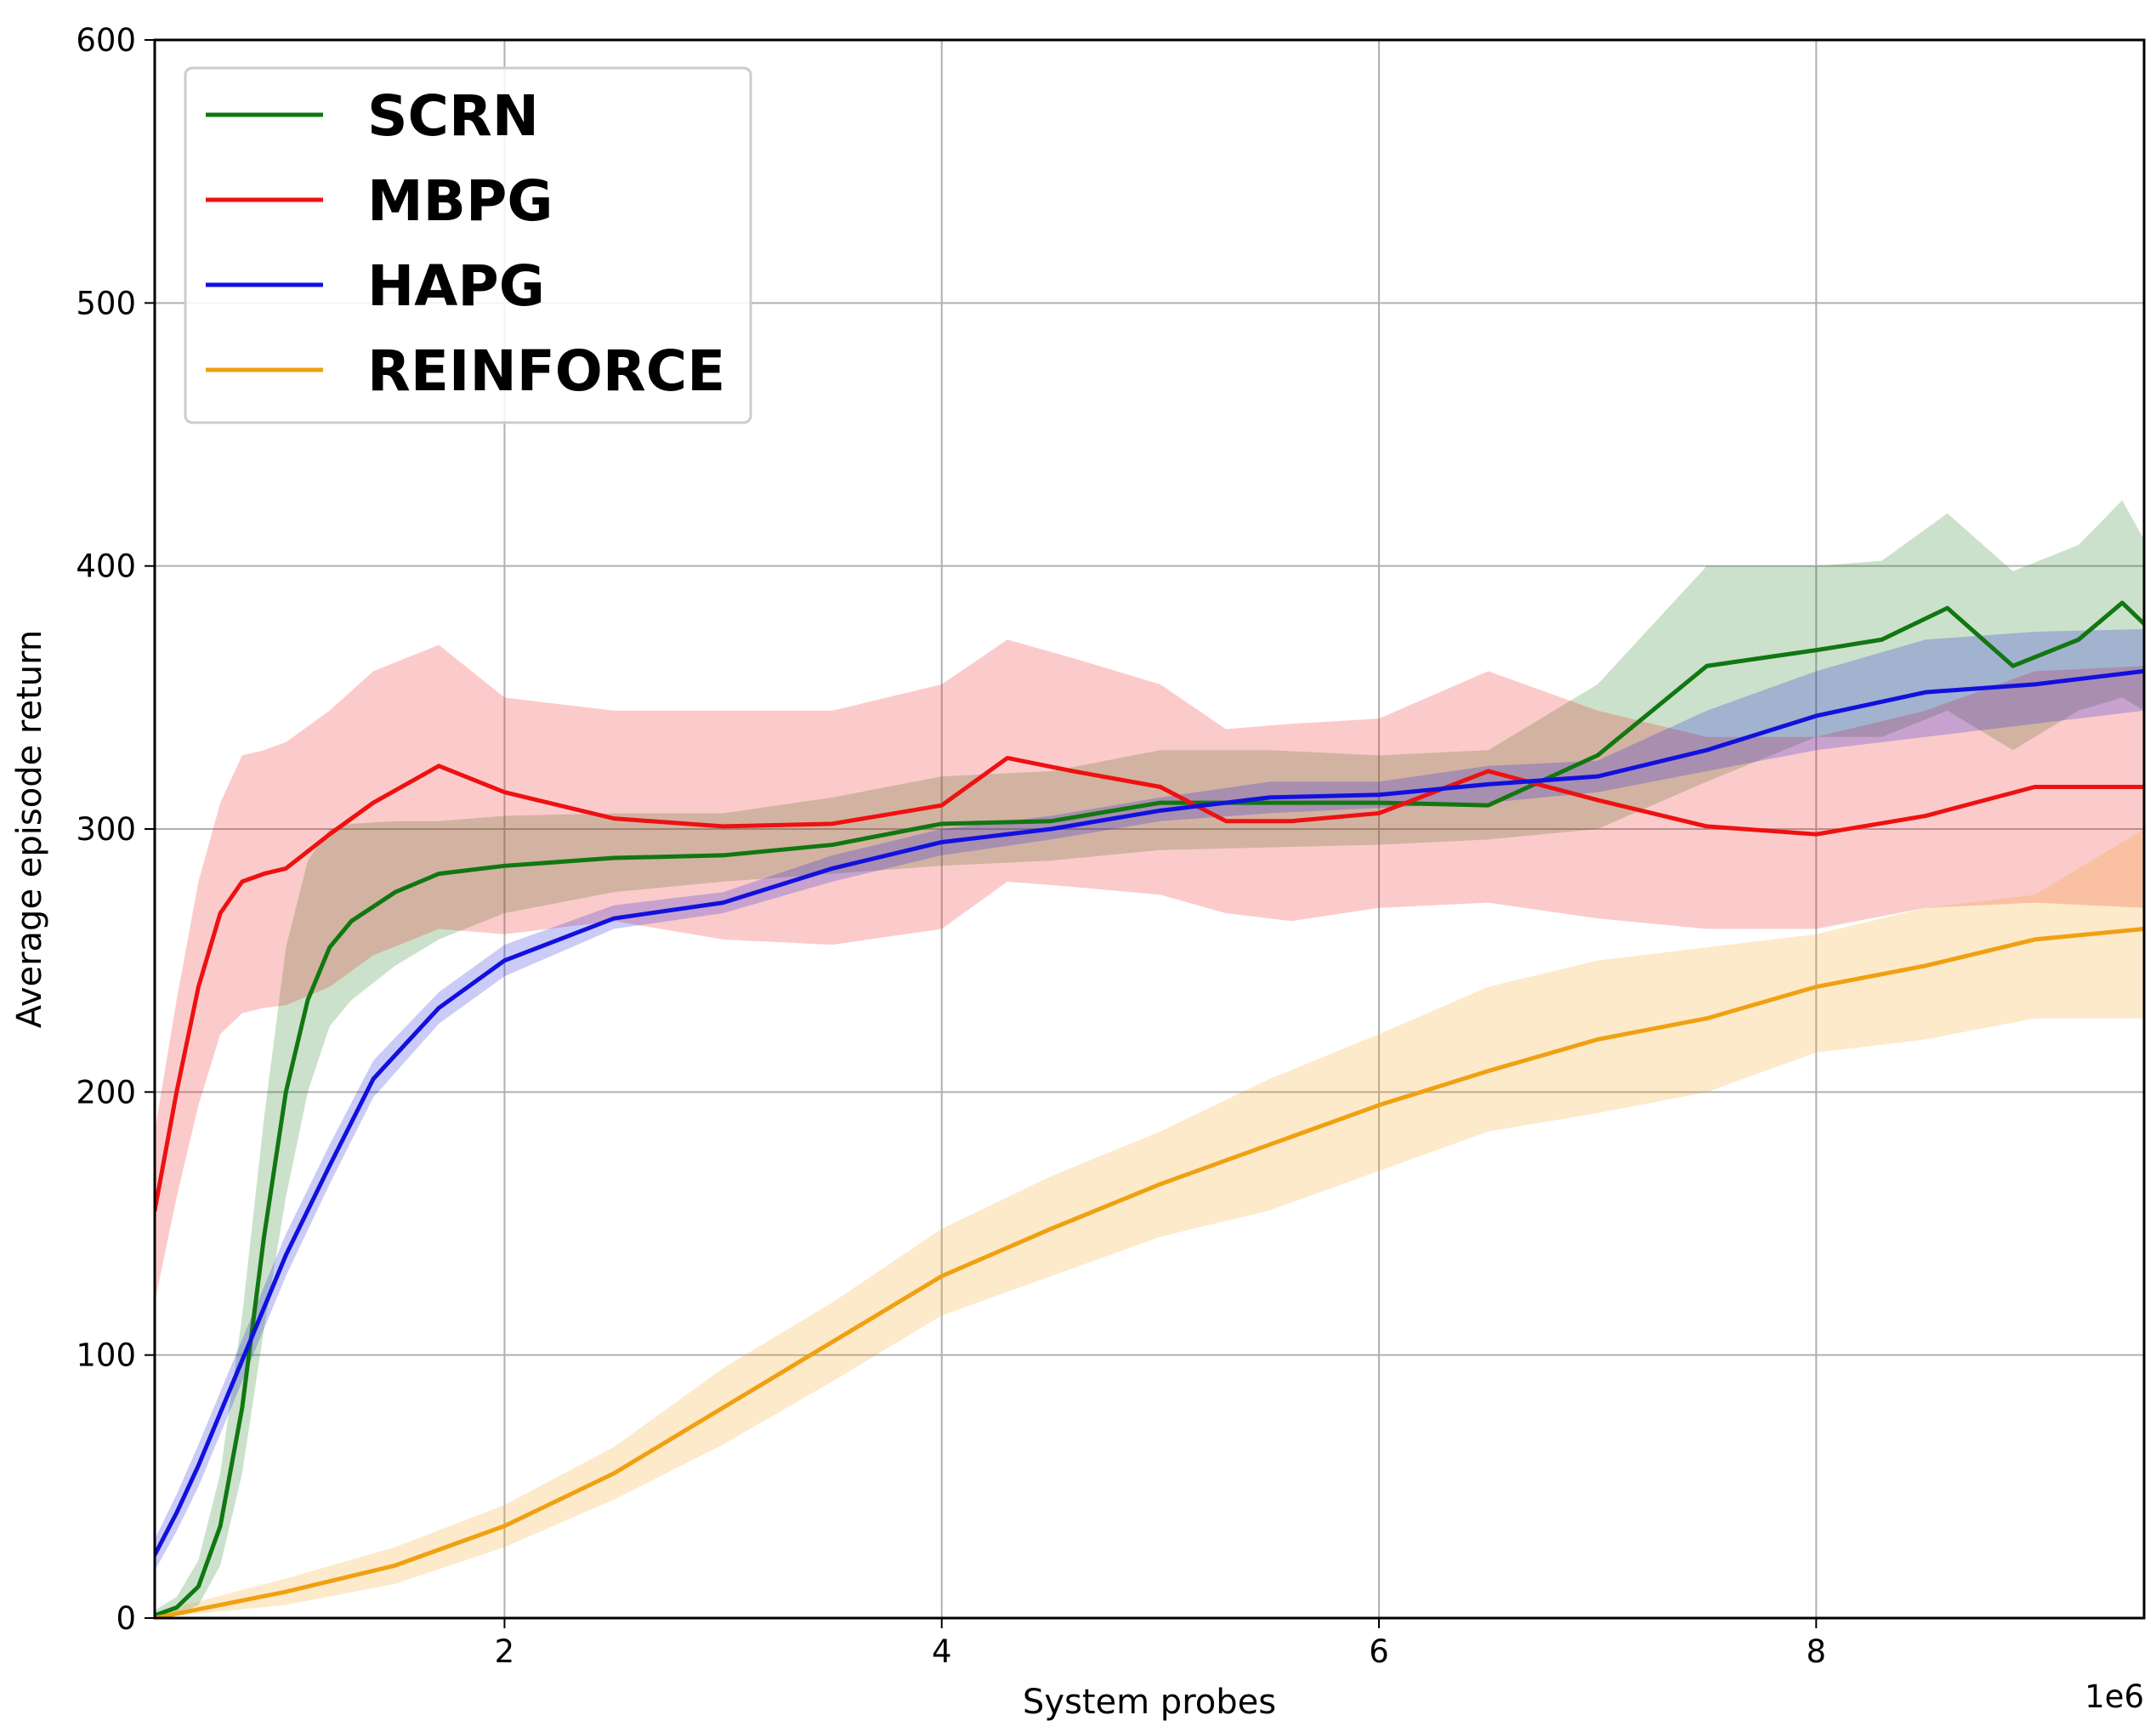 The height and width of the screenshot is (1732, 2156). What do you see at coordinates (2114, 1696) in the screenshot?
I see `x-offset-label: 1e6` at bounding box center [2114, 1696].